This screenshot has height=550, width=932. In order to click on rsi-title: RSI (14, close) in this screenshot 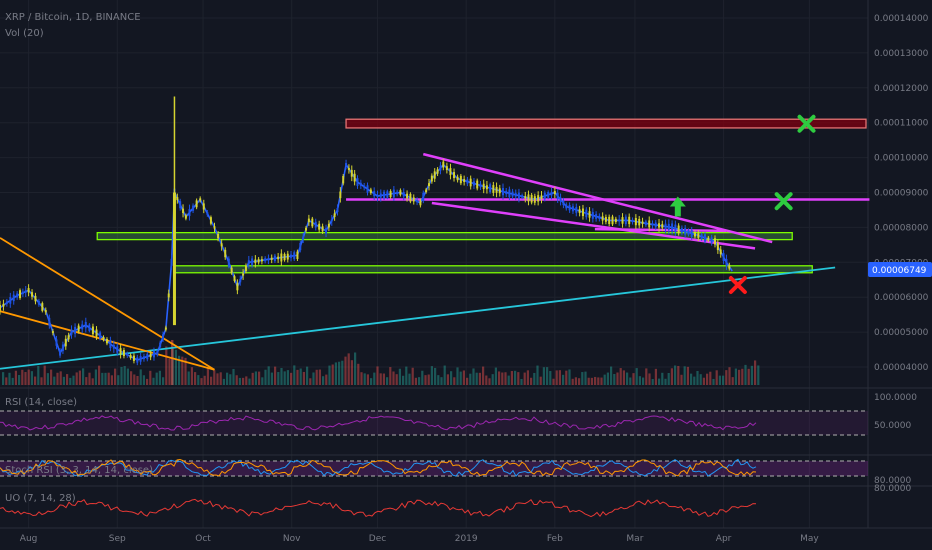, I will do `click(41, 402)`.